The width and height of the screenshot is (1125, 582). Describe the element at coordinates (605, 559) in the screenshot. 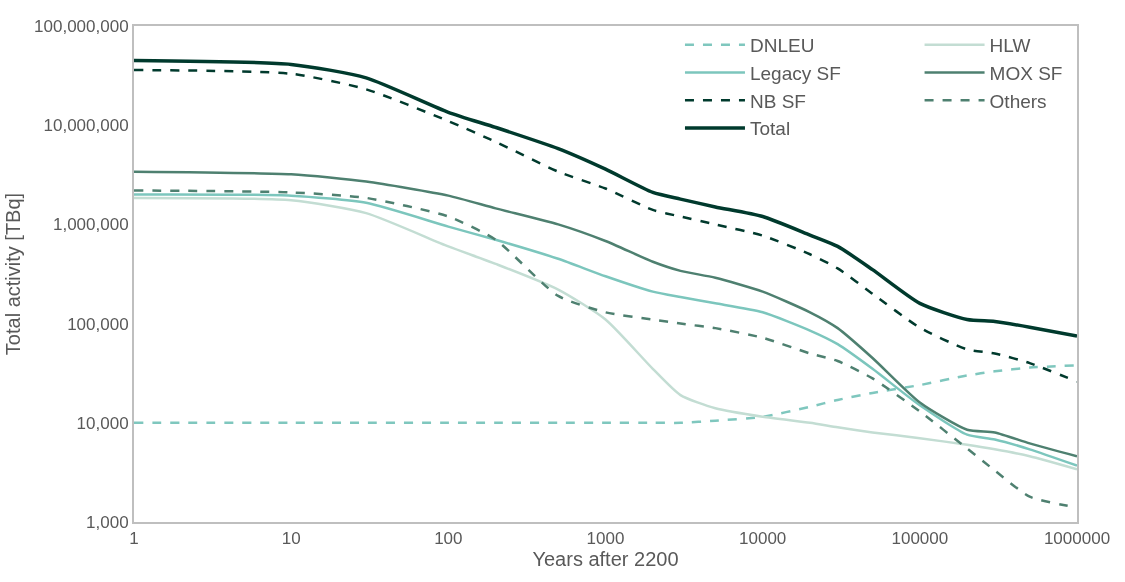

I see `x-axis-title: Years after 2200` at that location.